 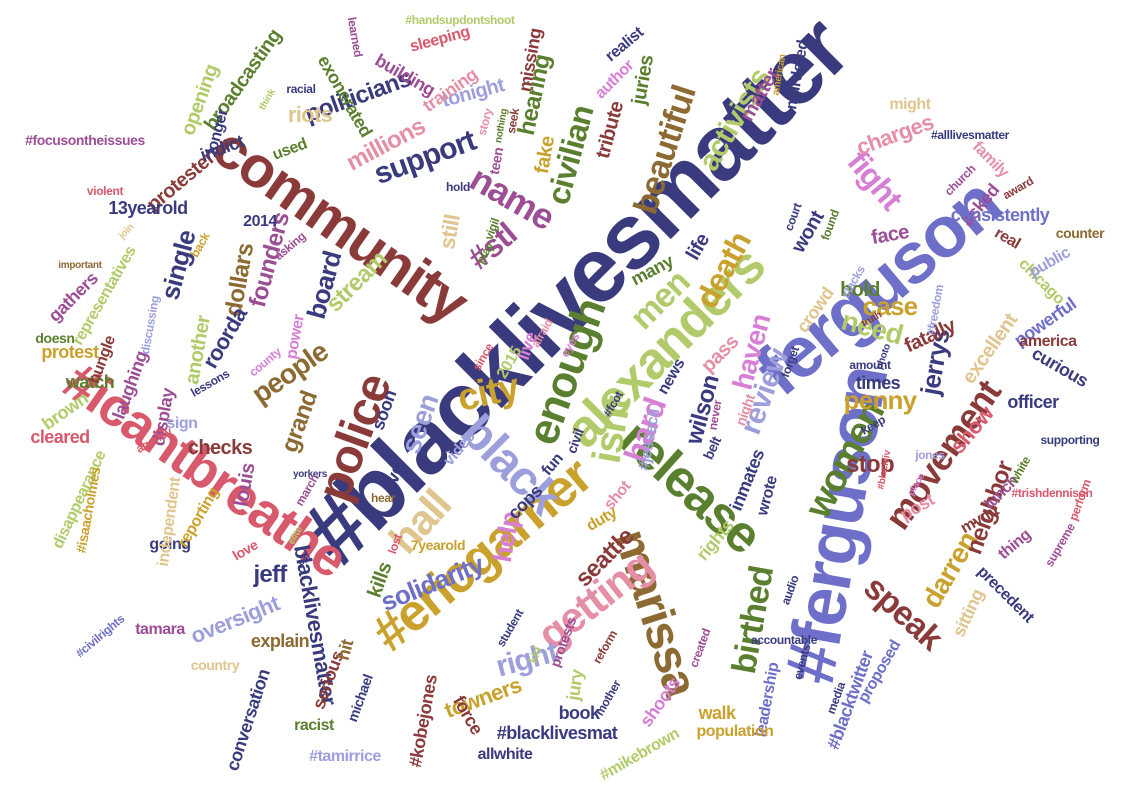 I want to click on cloud-word: jury, so click(x=575, y=685).